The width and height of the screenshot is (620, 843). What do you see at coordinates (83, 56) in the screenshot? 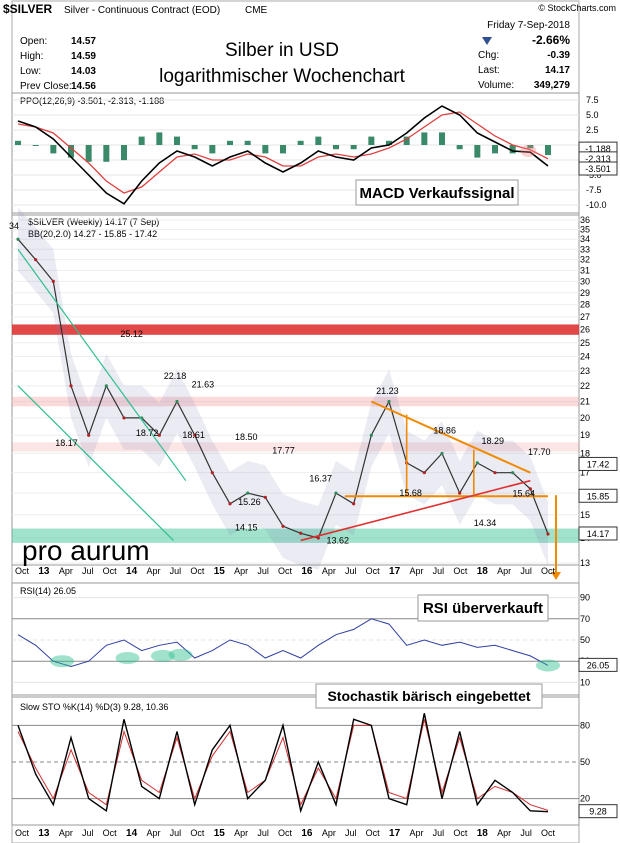
I see `stat-value: 14.59` at bounding box center [83, 56].